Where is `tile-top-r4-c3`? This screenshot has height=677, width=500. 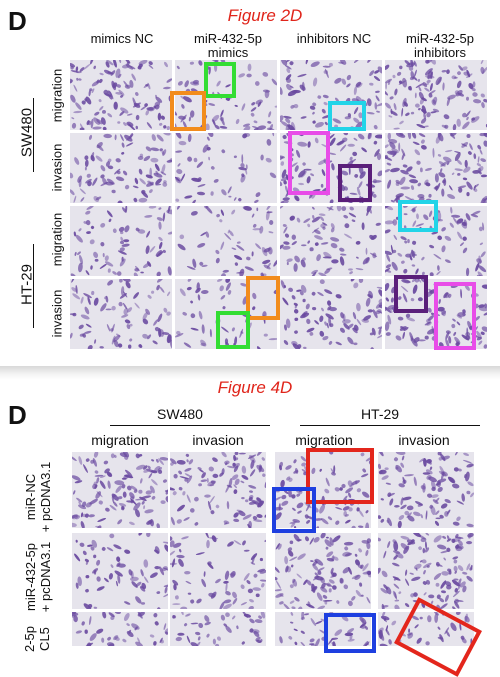
tile-top-r4-c3 is located at coordinates (331, 314).